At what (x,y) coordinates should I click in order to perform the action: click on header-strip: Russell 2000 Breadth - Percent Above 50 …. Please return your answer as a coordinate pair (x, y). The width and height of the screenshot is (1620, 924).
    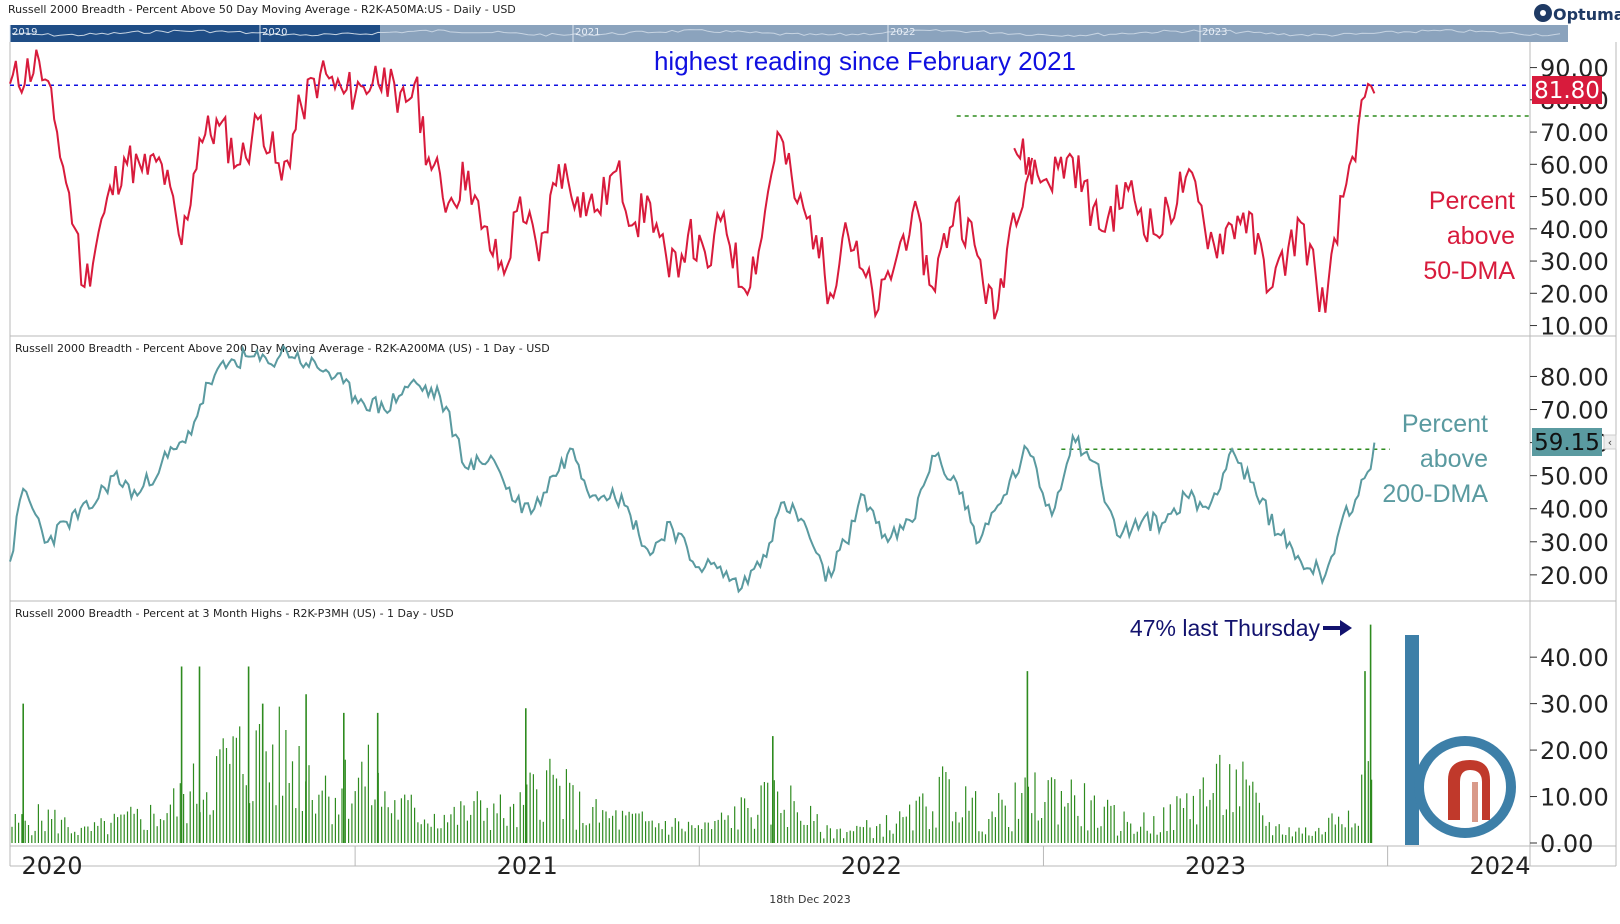
    Looking at the image, I should click on (814, 22).